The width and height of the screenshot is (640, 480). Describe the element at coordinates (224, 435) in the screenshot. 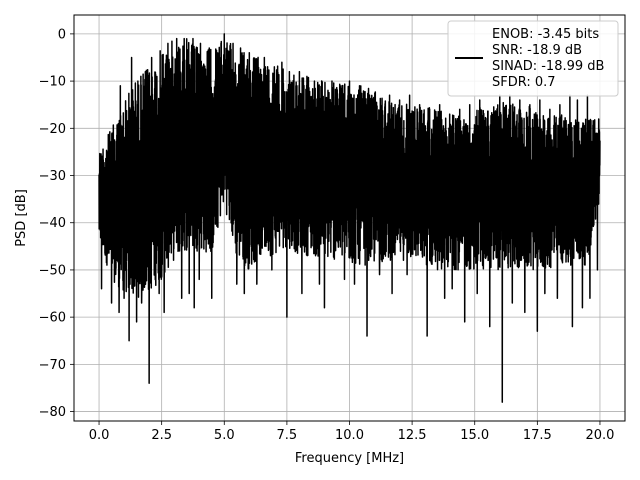

I see `x-tick-label: 5.0` at that location.